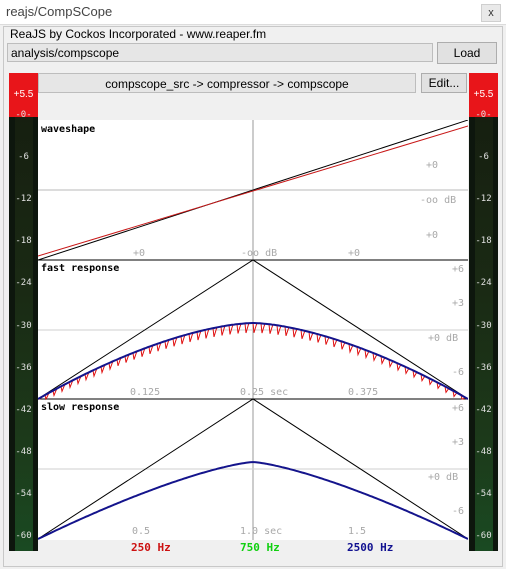 The height and width of the screenshot is (569, 506). Describe the element at coordinates (151, 547) in the screenshot. I see `legend-250hz: 250 Hz` at that location.